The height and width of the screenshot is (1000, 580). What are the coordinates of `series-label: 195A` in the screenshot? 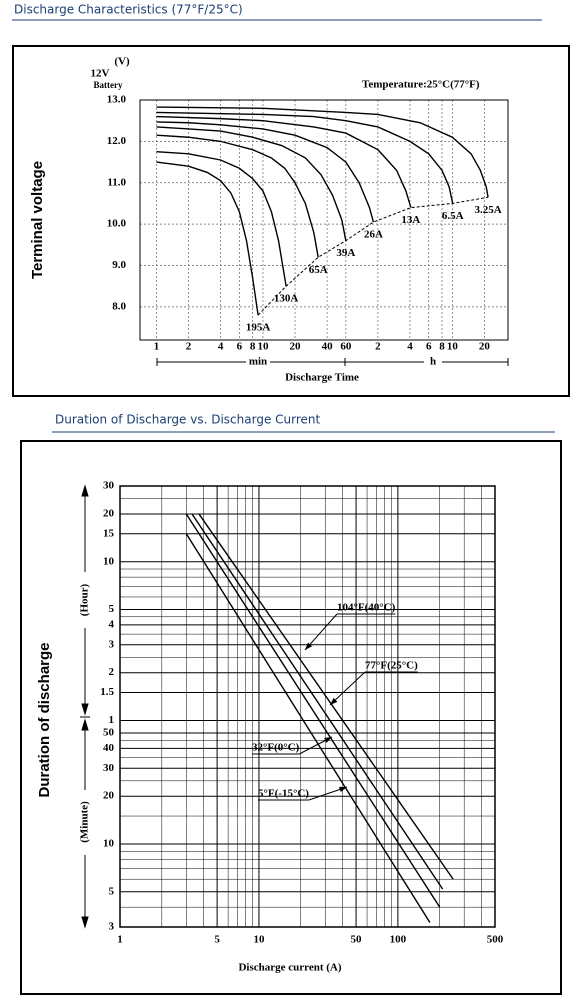 It's located at (258, 328).